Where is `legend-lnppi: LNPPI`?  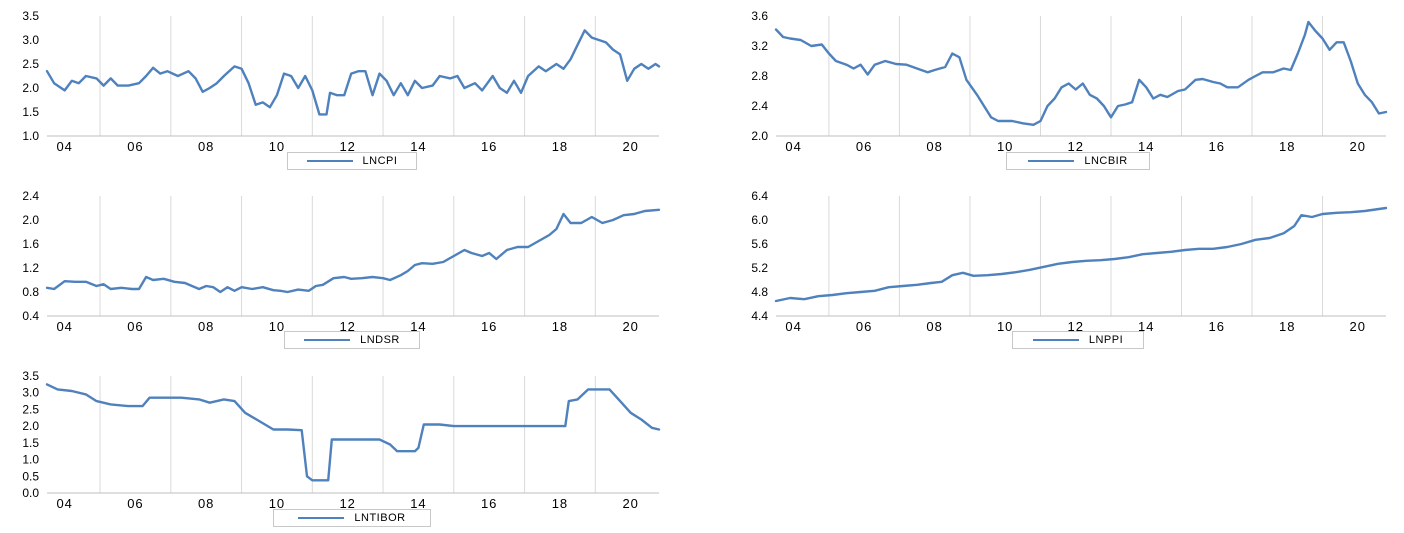
legend-lnppi: LNPPI is located at coordinates (1078, 340).